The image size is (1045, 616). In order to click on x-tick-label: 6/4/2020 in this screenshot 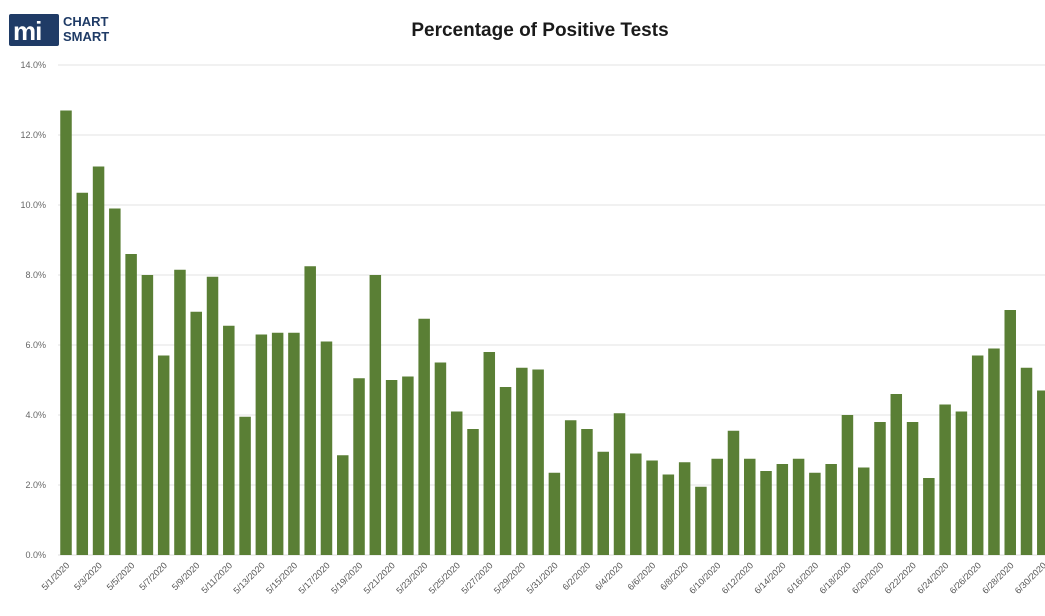, I will do `click(609, 576)`.